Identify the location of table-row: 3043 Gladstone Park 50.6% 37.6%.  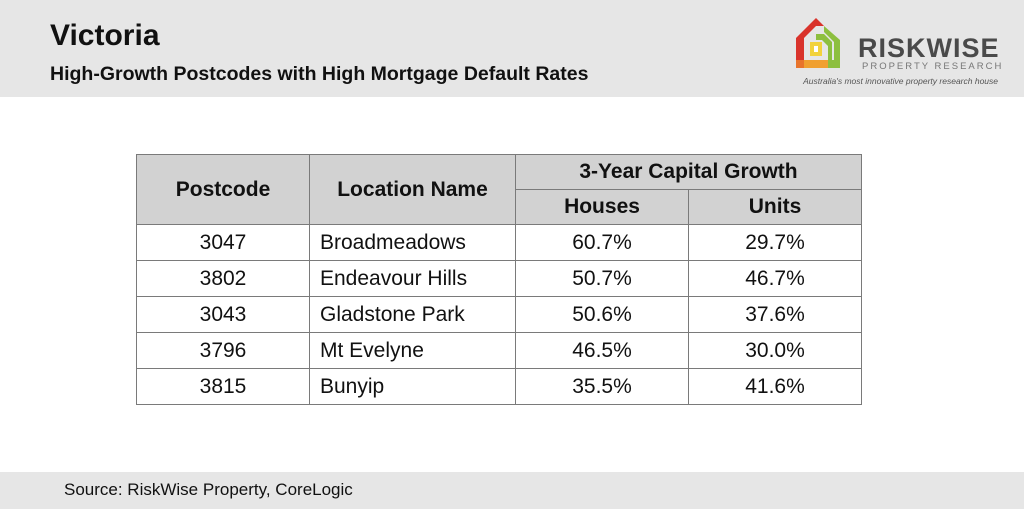
(499, 314).